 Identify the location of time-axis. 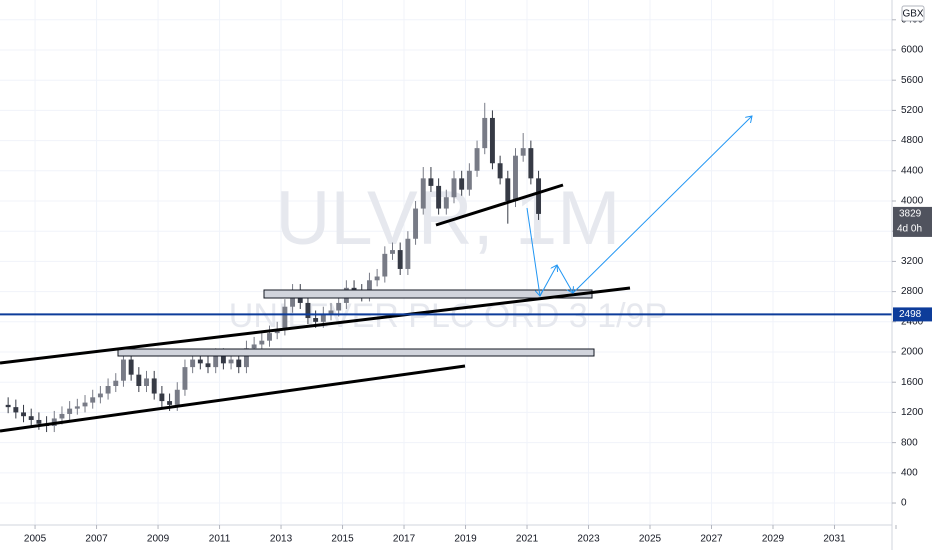
(446, 537).